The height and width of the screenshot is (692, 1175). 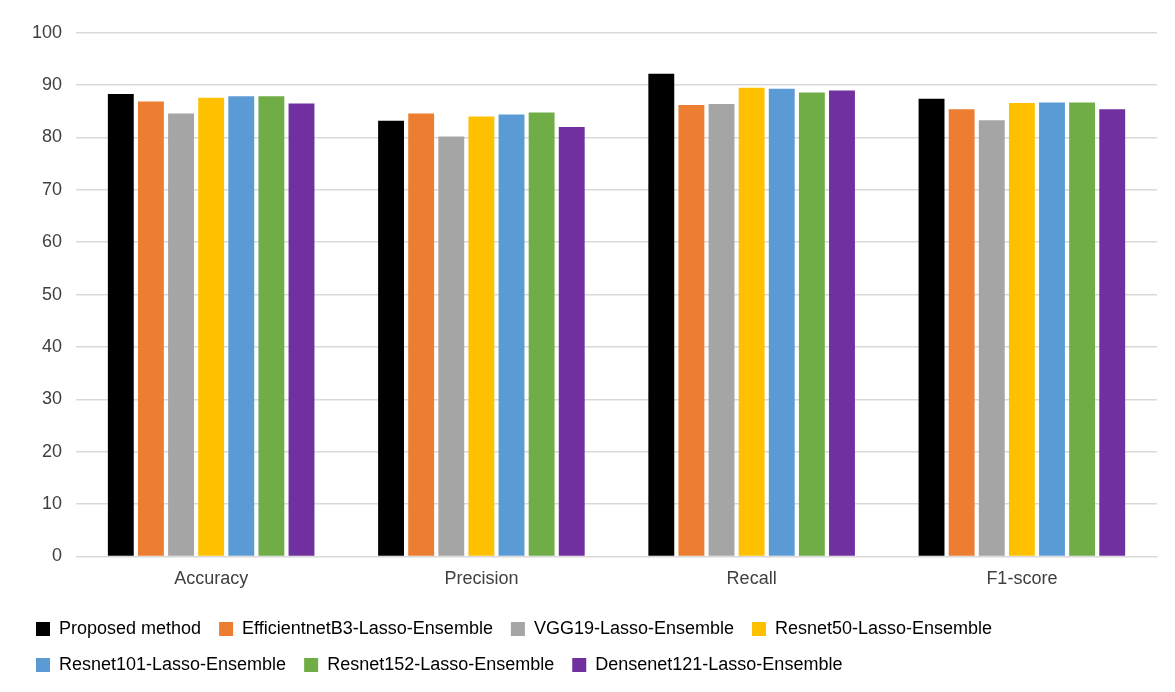 I want to click on y-tick-label: 50, so click(x=52, y=293).